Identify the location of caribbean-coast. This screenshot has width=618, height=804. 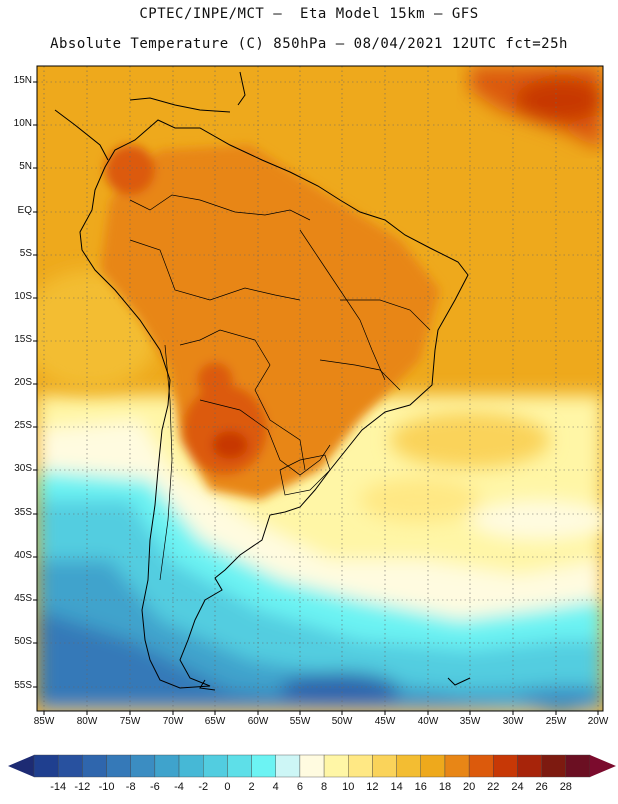
(180, 105).